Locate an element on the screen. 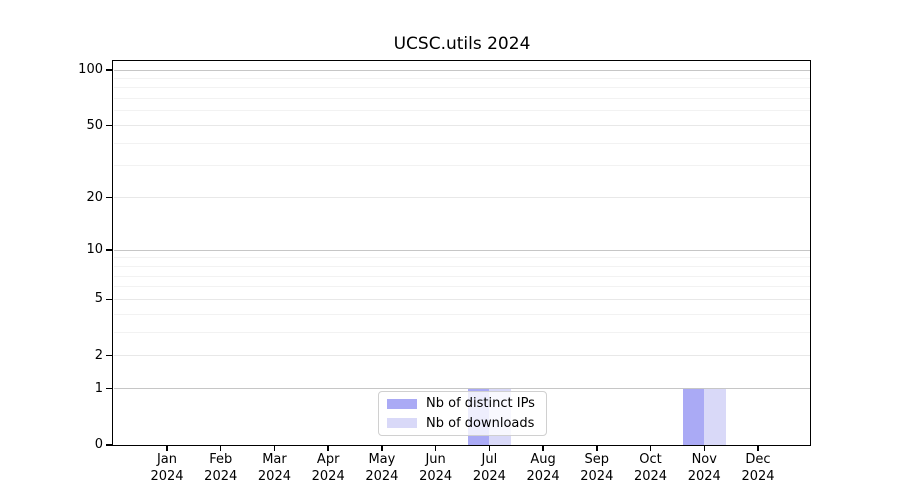 The image size is (900, 500). x-axis-tick-label: Feb 2024 is located at coordinates (221, 468).